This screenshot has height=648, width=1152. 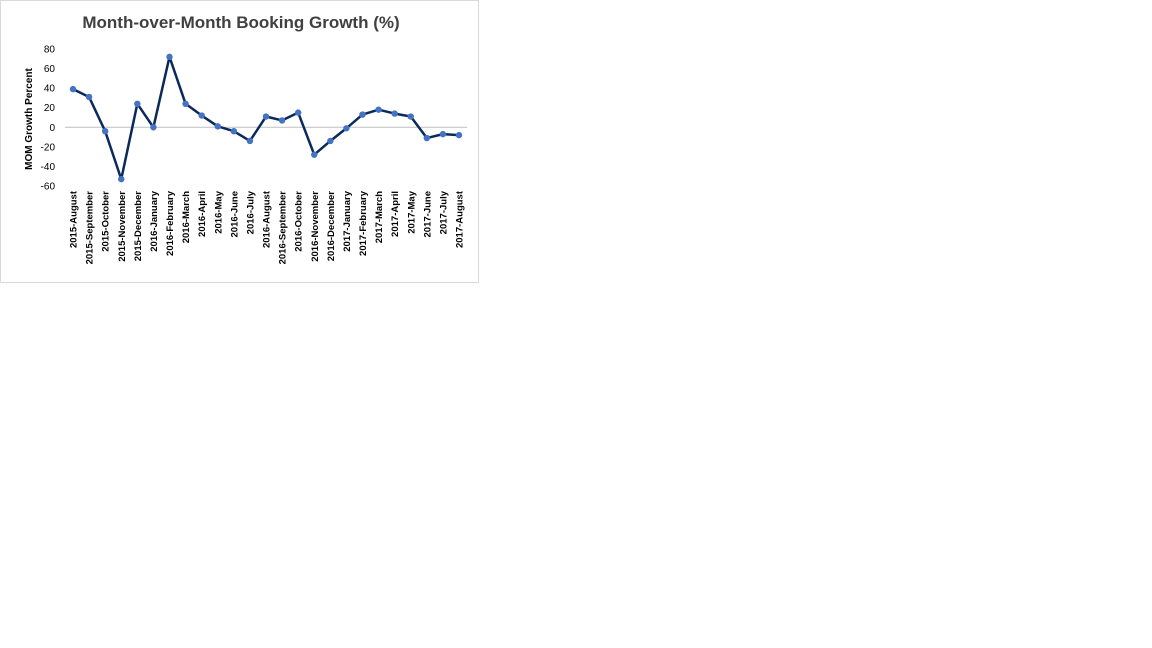 What do you see at coordinates (250, 212) in the screenshot?
I see `x-tick-label: 2016-July` at bounding box center [250, 212].